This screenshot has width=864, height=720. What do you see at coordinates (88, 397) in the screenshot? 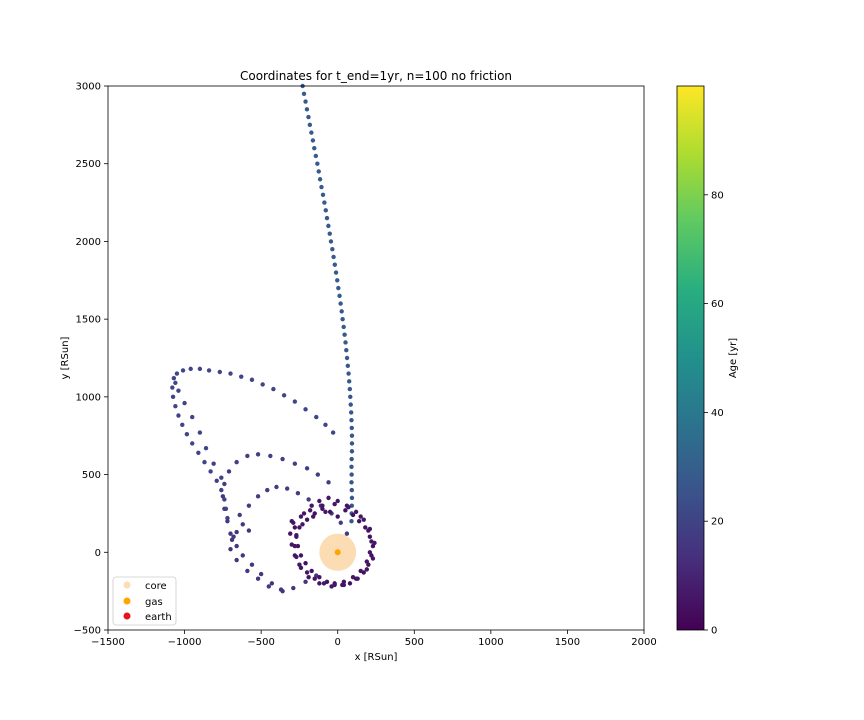
I see `y-tick-label: 1000` at bounding box center [88, 397].